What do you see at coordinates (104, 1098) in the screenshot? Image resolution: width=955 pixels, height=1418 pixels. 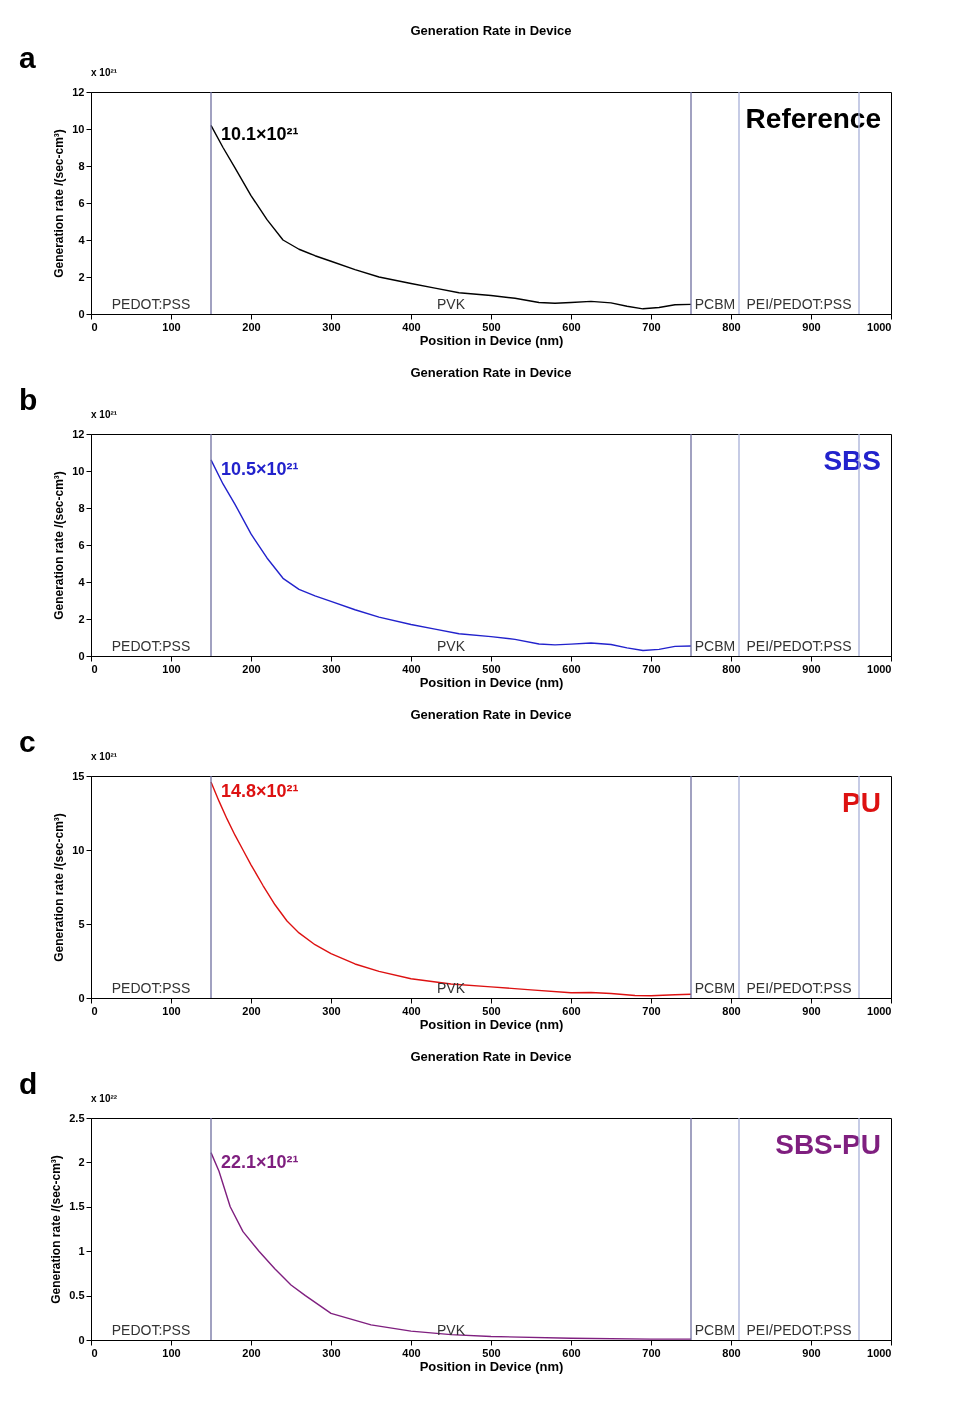 I see `text: x 10²²` at bounding box center [104, 1098].